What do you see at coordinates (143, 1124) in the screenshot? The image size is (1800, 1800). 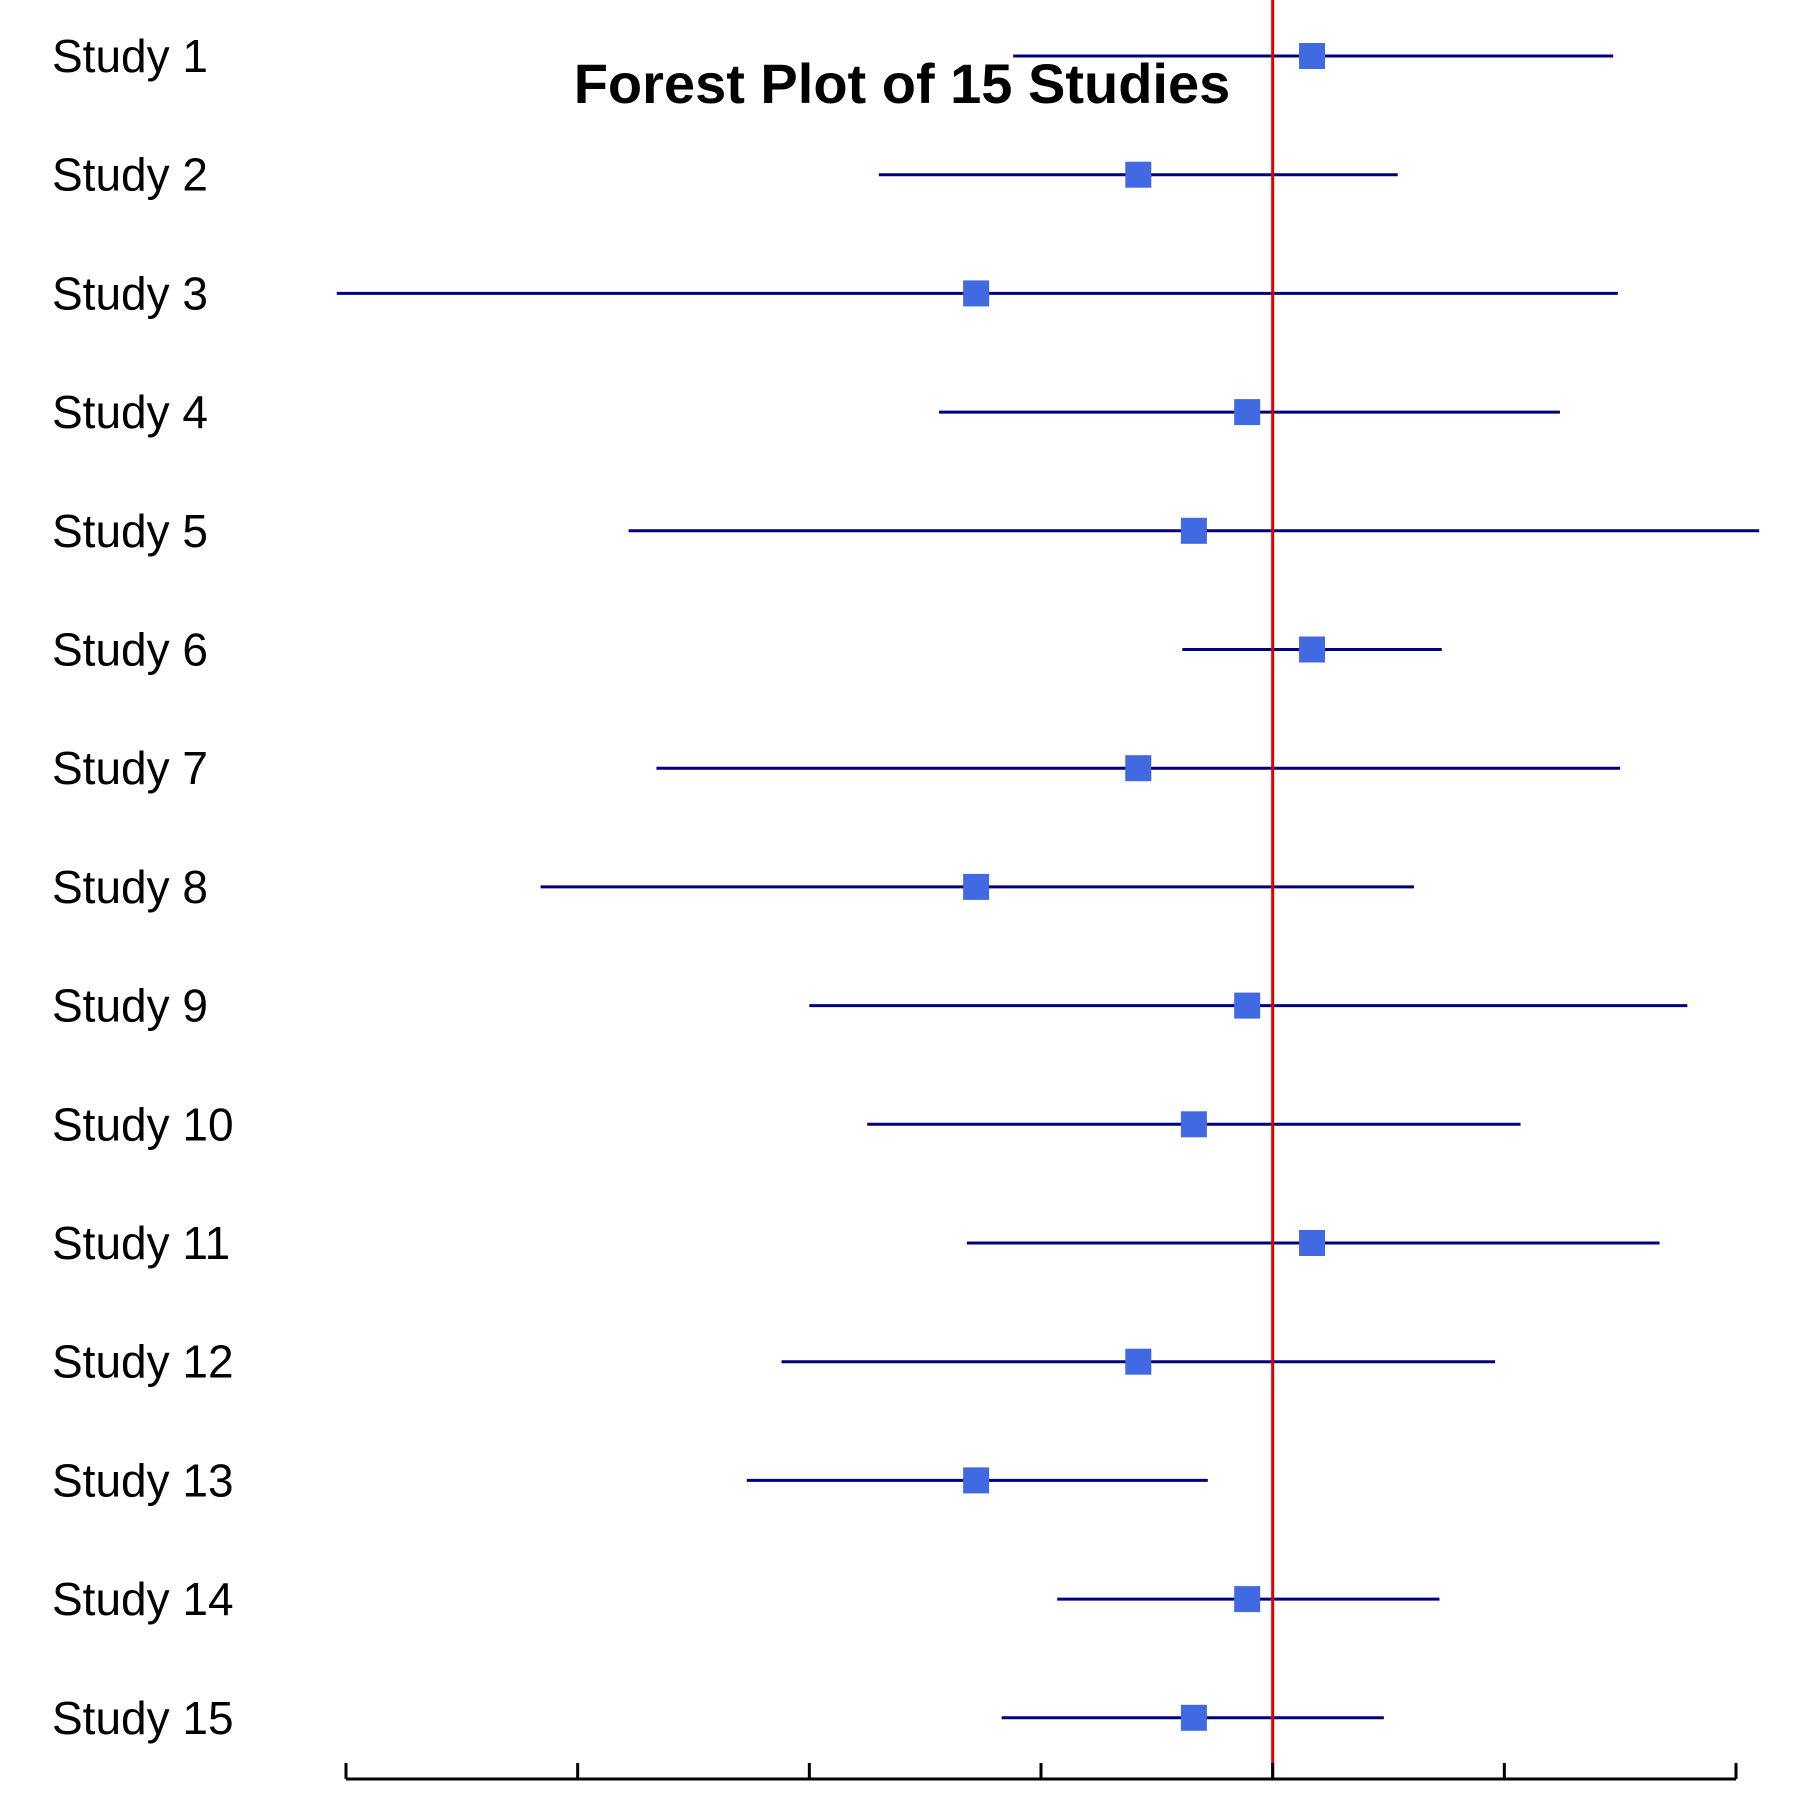 I see `study-label-10: Study 10` at bounding box center [143, 1124].